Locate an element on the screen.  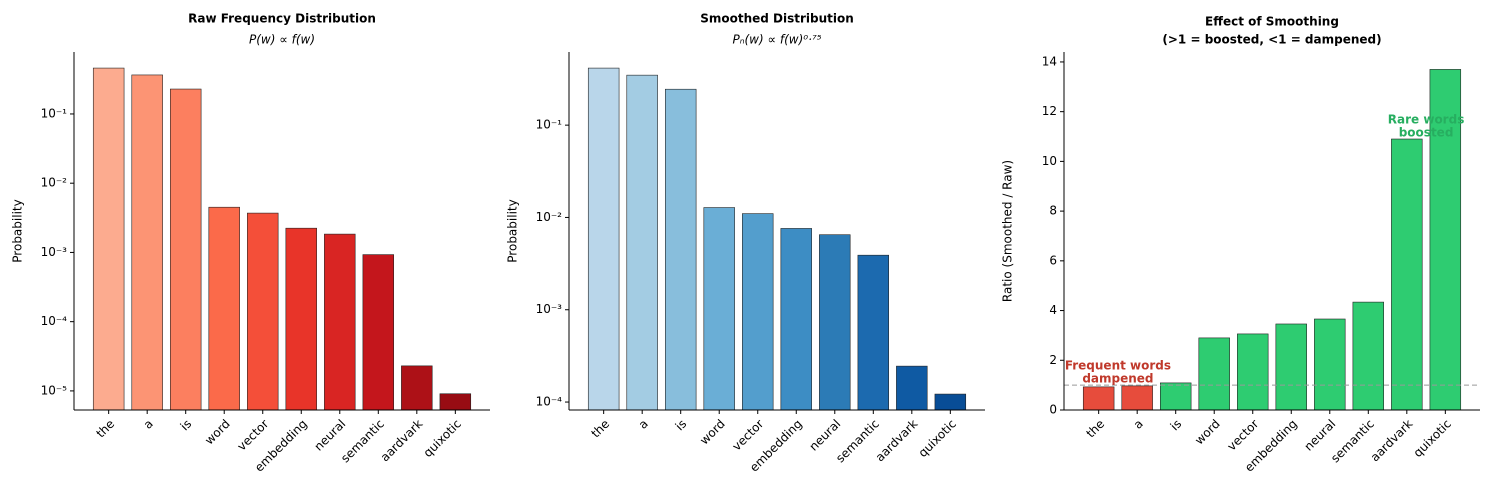
y-tick-label: 12 is located at coordinates (1049, 111).